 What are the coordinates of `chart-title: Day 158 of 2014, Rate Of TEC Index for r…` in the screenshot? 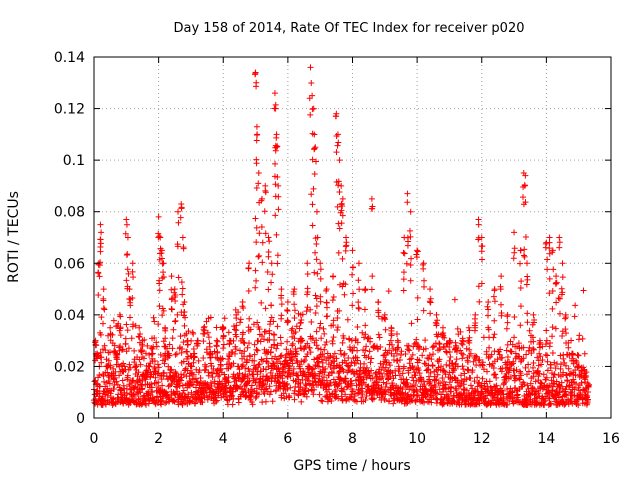 It's located at (349, 28).